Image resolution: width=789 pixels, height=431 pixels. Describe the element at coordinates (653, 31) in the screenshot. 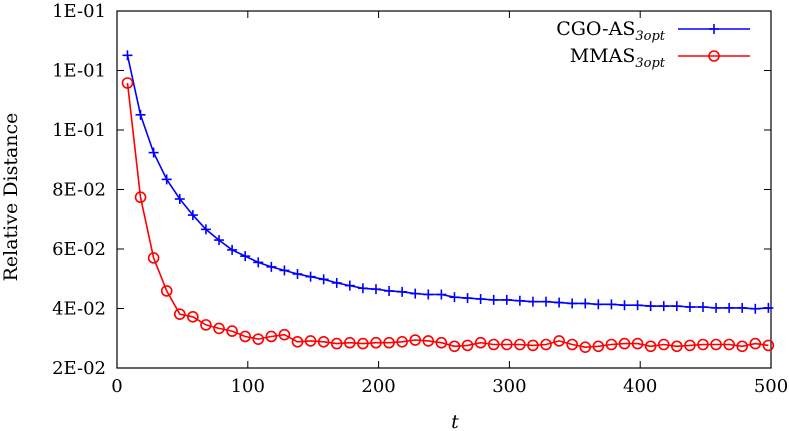

I see `legend-entry: CGO-AS3opt` at that location.